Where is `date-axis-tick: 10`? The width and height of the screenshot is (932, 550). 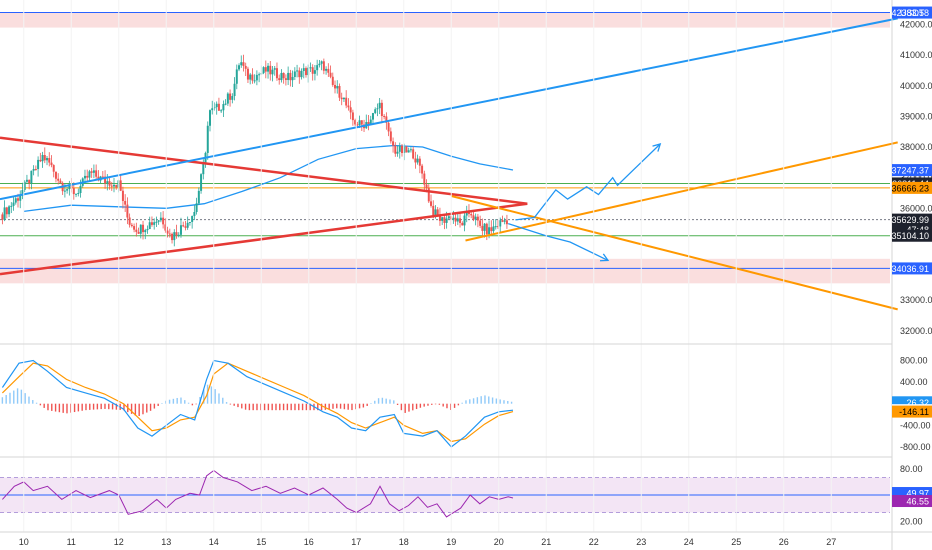
date-axis-tick: 10 is located at coordinates (24, 542).